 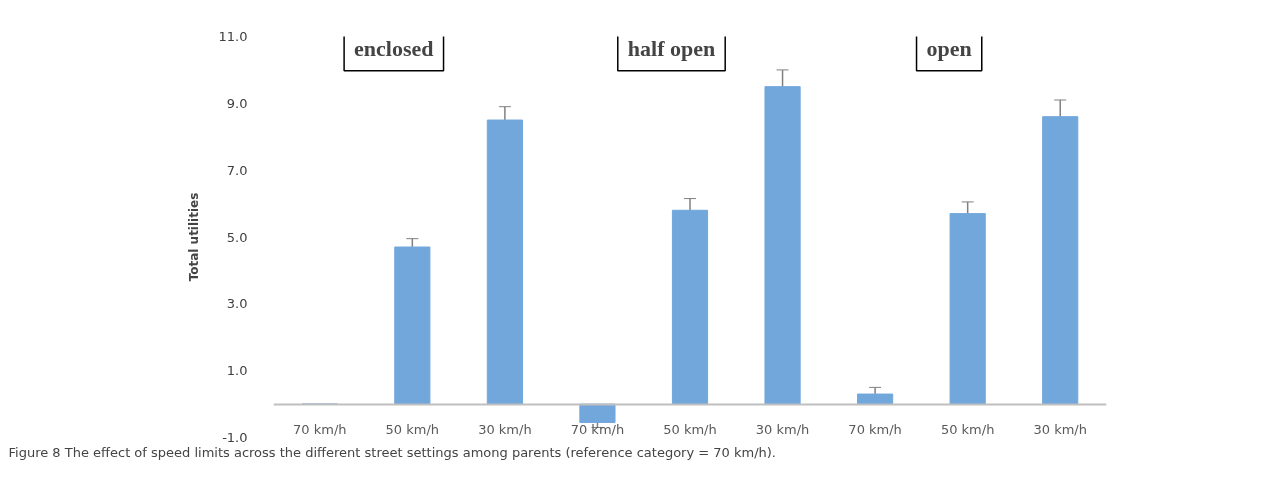 What do you see at coordinates (235, 437) in the screenshot?
I see `y-tick-label: -1.0` at bounding box center [235, 437].